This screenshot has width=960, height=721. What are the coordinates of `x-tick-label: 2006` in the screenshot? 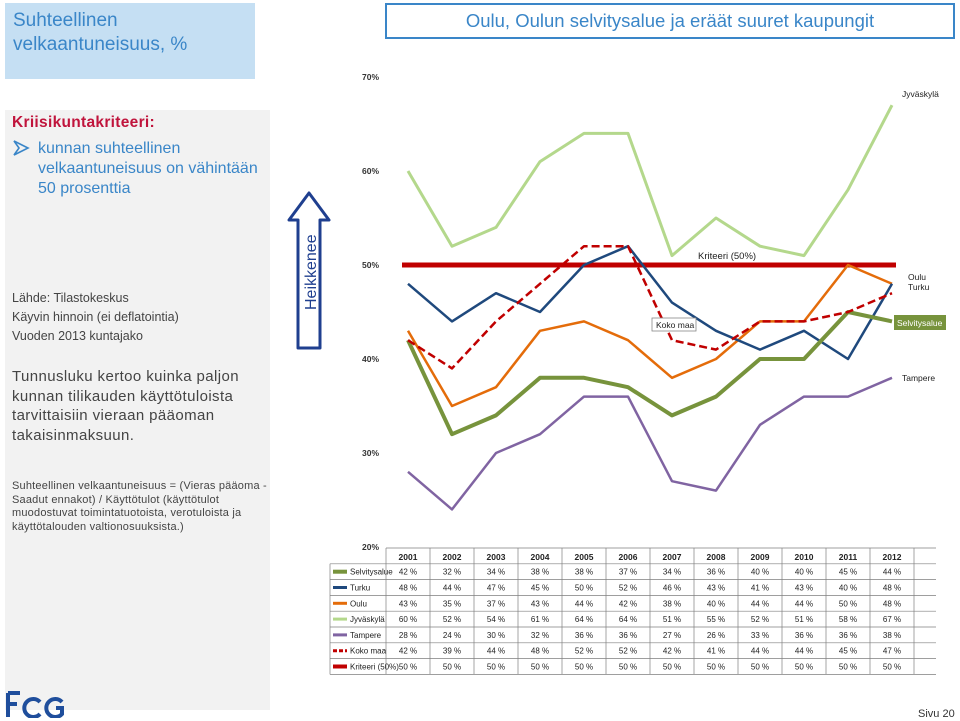 It's located at (628, 557).